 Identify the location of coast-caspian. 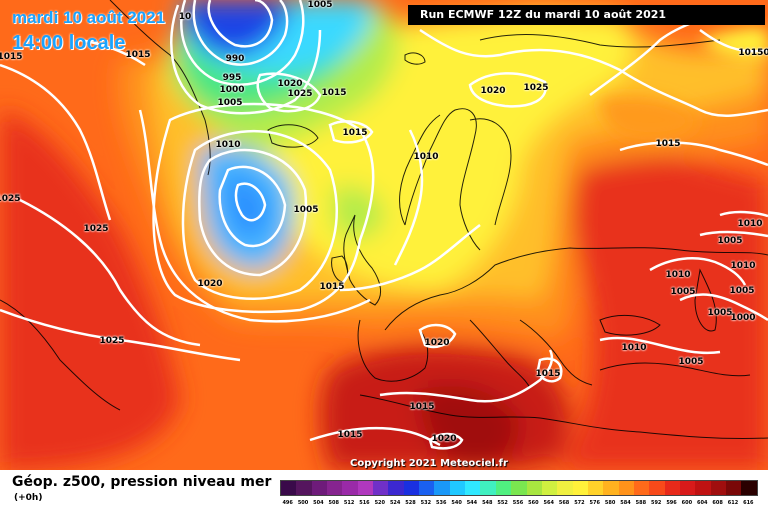
(705, 300).